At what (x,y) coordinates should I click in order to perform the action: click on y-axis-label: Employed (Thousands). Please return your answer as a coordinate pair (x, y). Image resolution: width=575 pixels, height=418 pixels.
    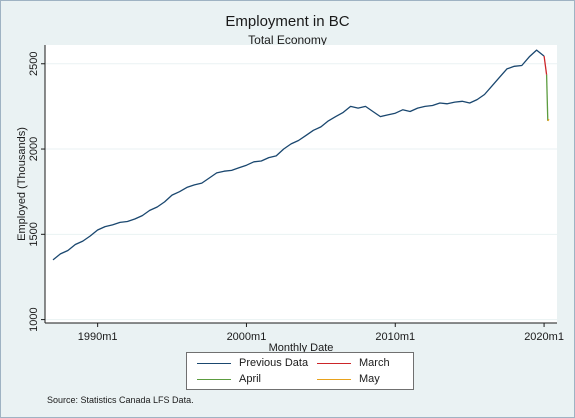
    Looking at the image, I should click on (22, 184).